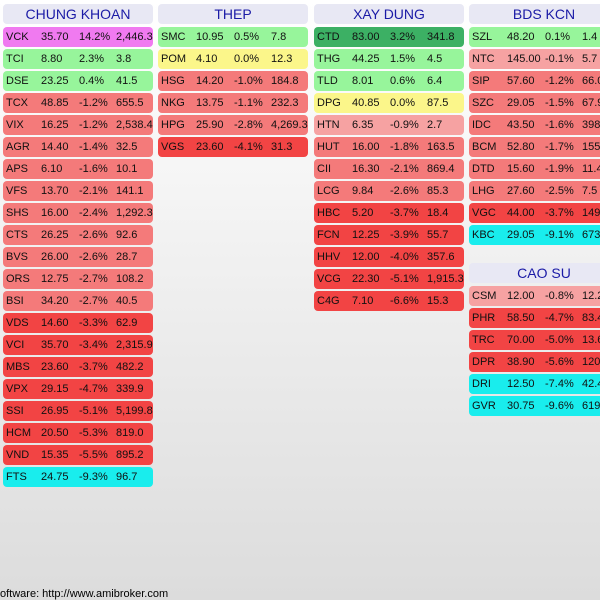 This screenshot has width=600, height=600. Describe the element at coordinates (282, 147) in the screenshot. I see `volume-value: 31.3` at that location.